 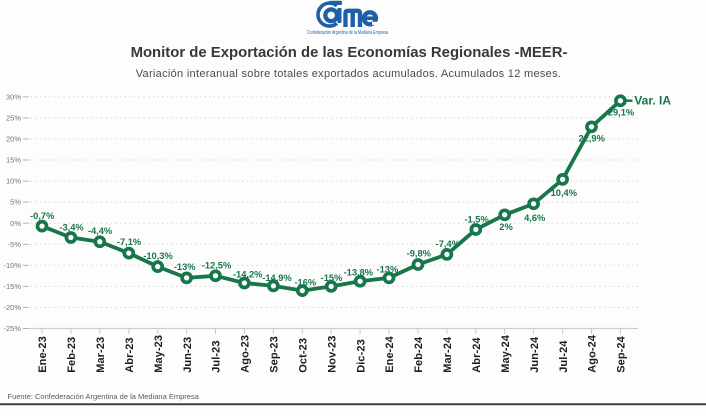 What do you see at coordinates (359, 272) in the screenshot?
I see `svg-text: -13,8%` at bounding box center [359, 272].